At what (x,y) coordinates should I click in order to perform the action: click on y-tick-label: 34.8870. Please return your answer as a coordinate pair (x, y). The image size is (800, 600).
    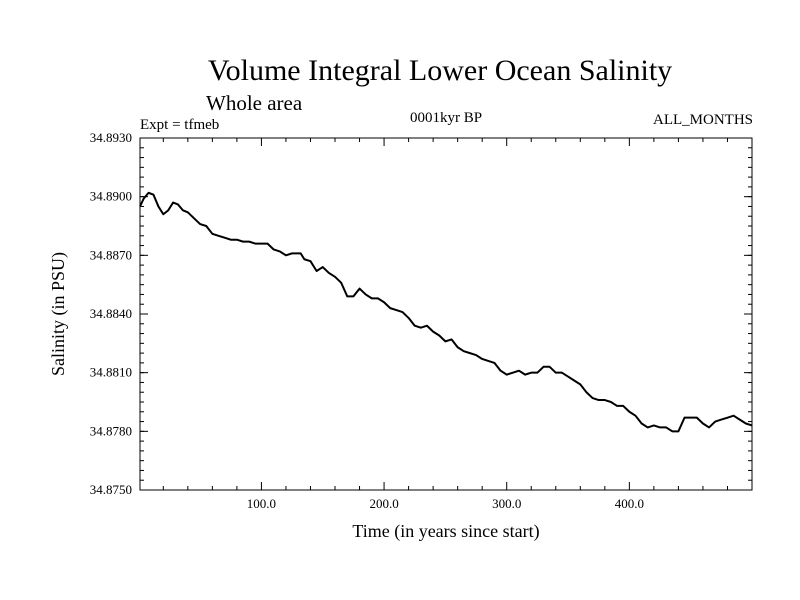
    Looking at the image, I should click on (111, 254).